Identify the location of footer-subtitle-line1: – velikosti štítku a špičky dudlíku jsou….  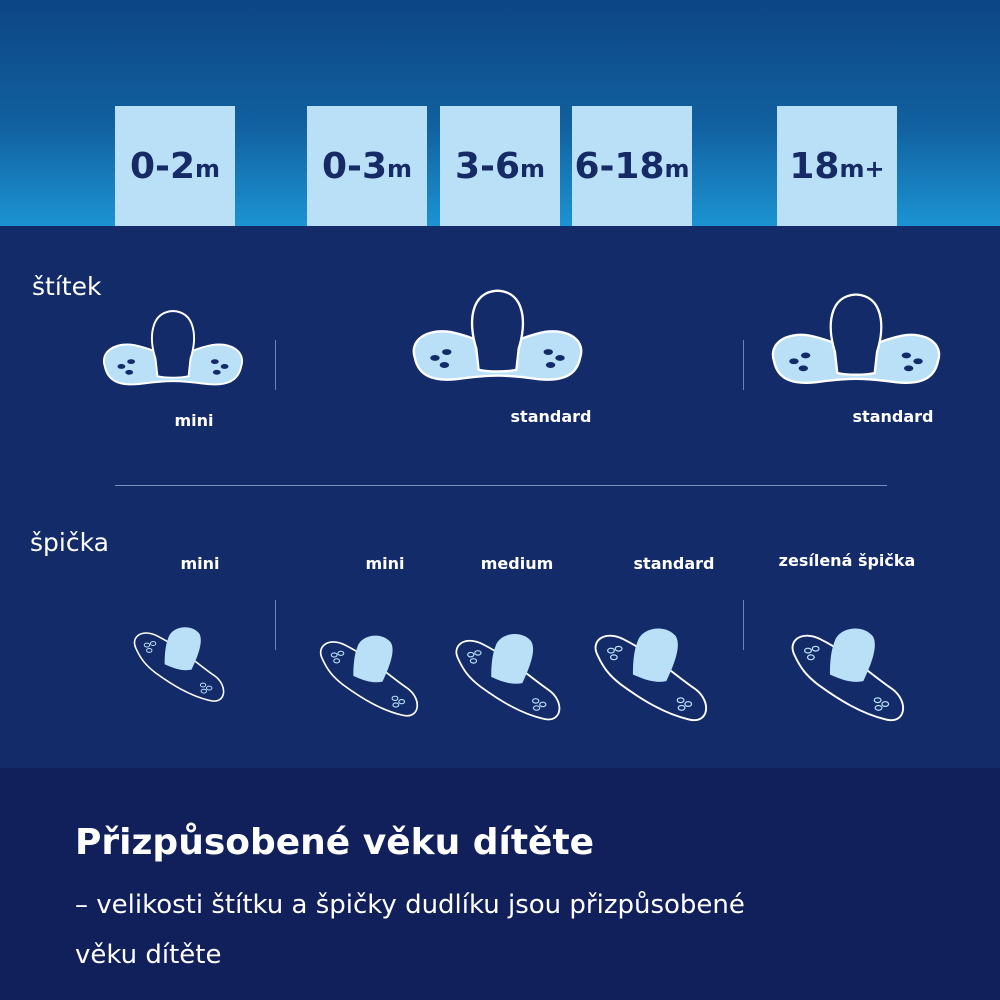
(410, 905).